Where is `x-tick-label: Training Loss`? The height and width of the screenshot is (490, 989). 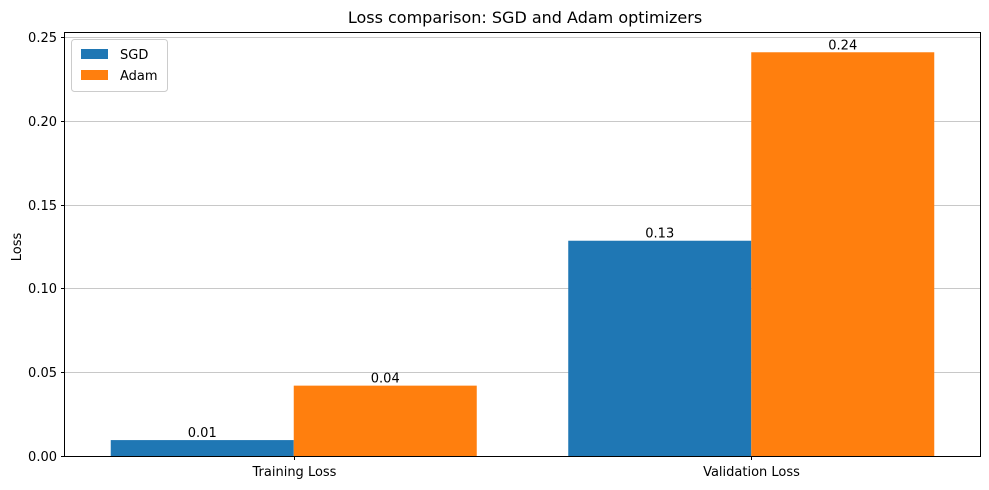 x-tick-label: Training Loss is located at coordinates (294, 472).